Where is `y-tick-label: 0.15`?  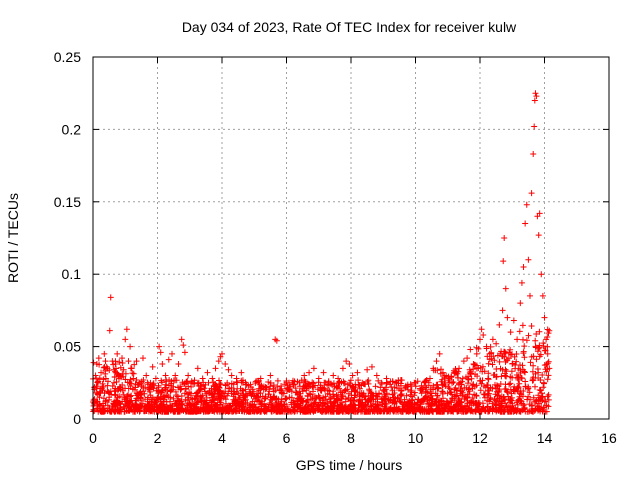
y-tick-label: 0.15 is located at coordinates (67, 202).